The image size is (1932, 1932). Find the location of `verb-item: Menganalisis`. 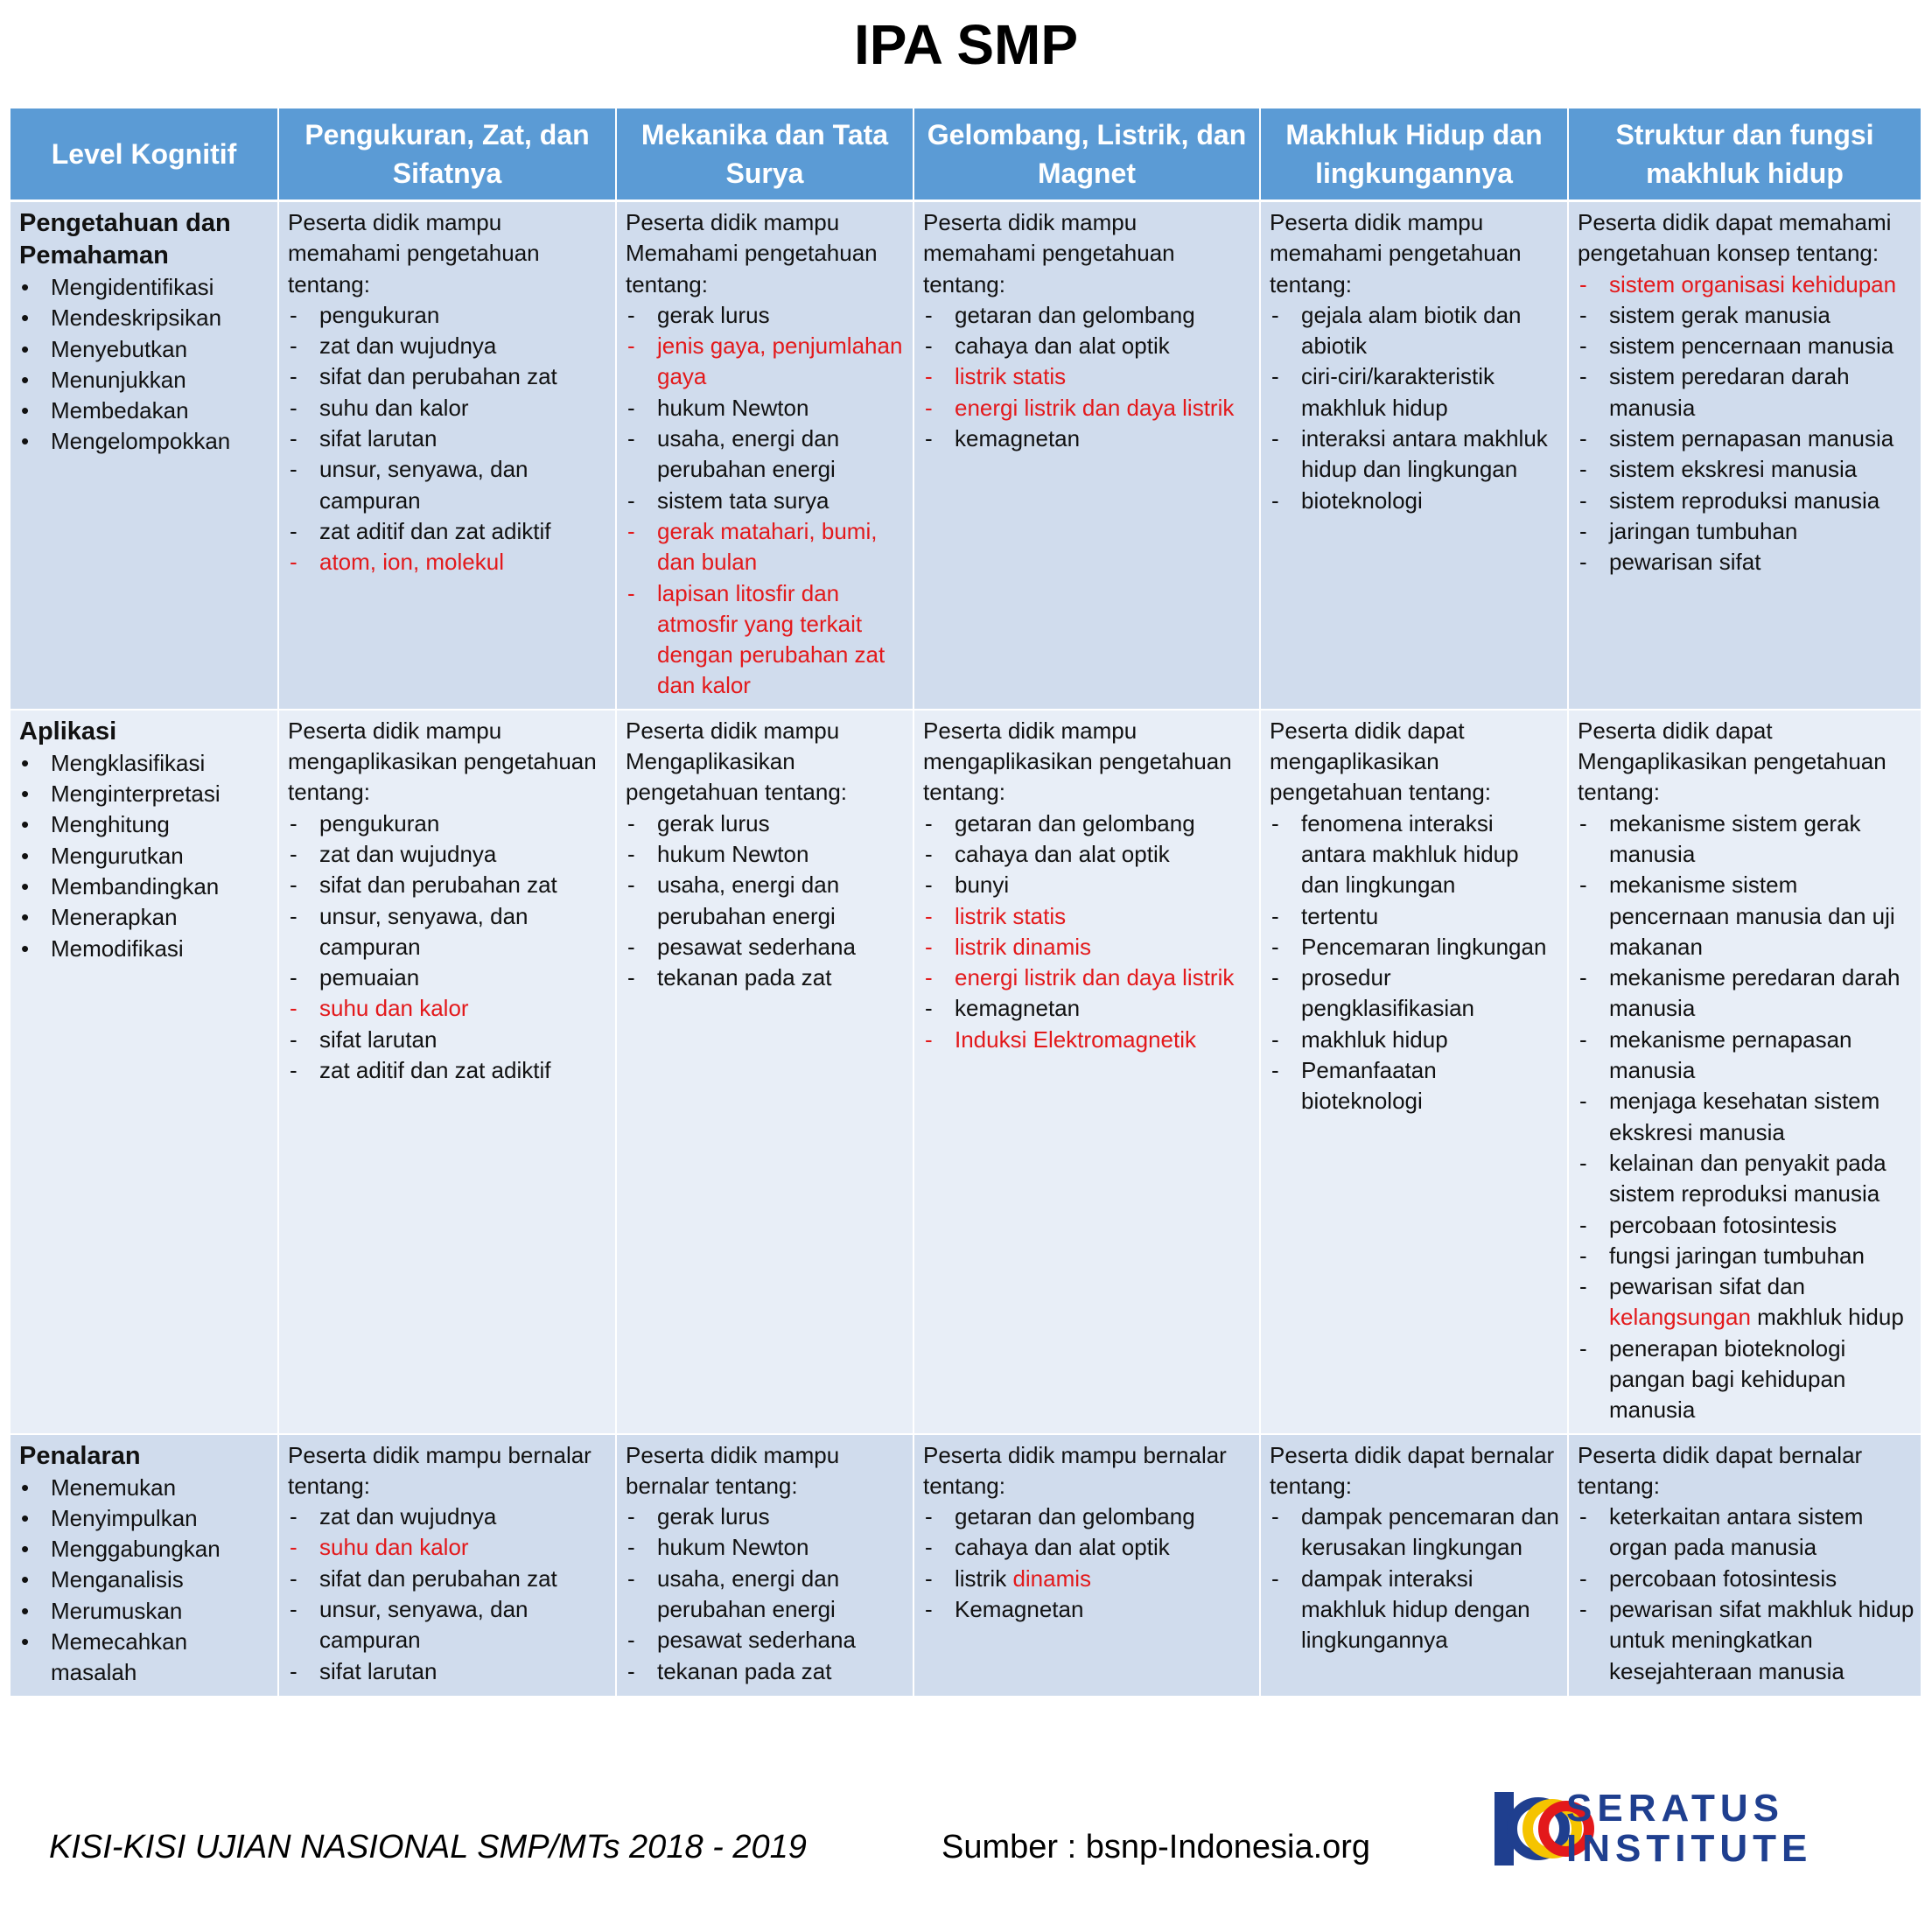

verb-item: Menganalisis is located at coordinates (145, 1580).